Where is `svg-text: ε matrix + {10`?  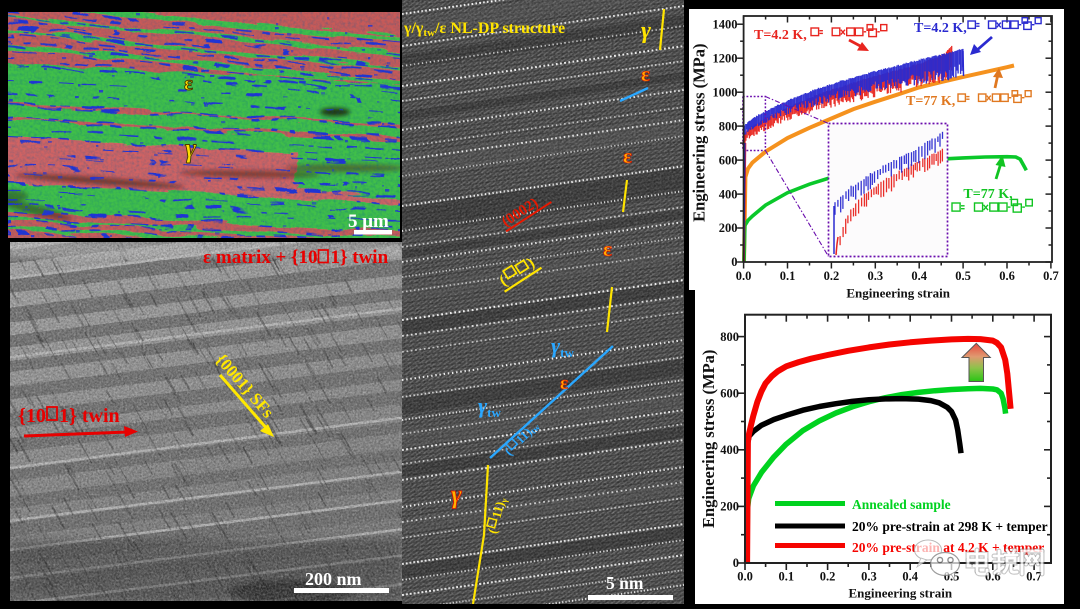
svg-text: ε matrix + {10 is located at coordinates (260, 257).